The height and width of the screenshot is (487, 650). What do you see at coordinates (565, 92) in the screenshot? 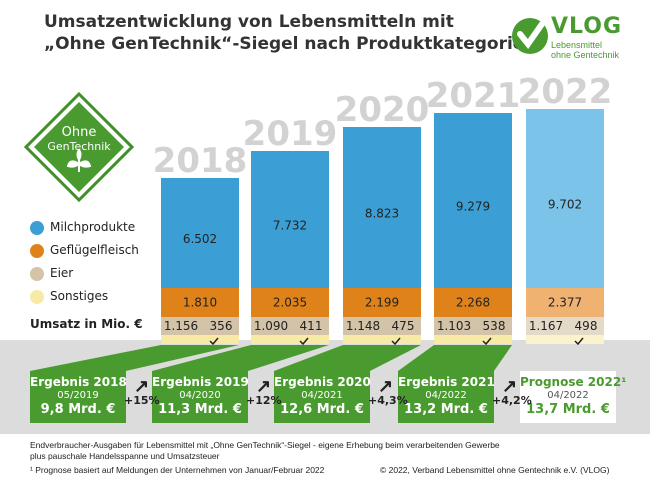
I see `year-label: 2022` at bounding box center [565, 92].